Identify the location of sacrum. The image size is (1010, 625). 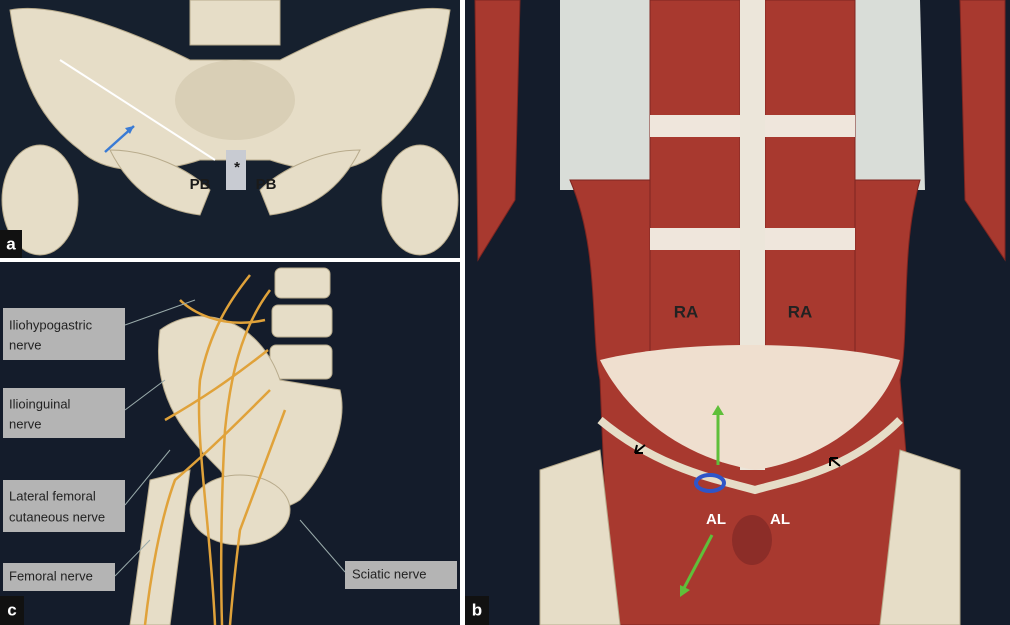
(235, 100).